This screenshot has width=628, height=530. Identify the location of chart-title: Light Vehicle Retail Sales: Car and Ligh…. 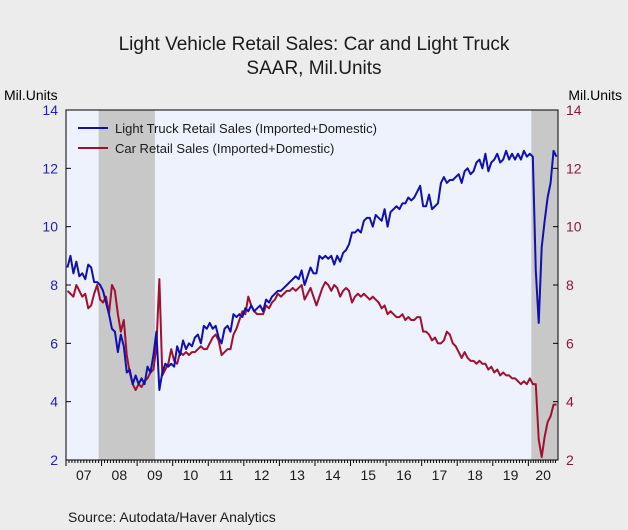
(314, 44).